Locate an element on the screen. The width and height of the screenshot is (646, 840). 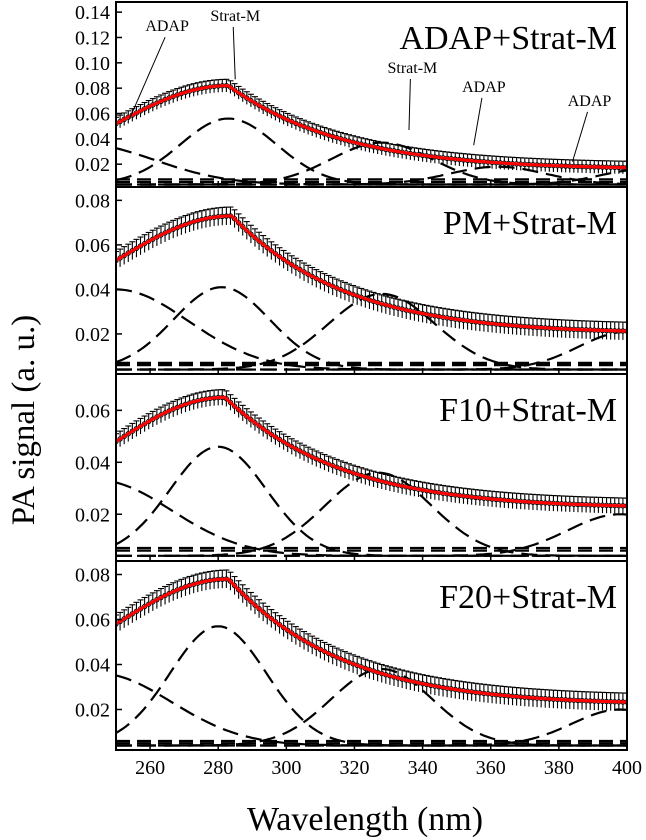
y-axis-label: PA signal (a. u.) is located at coordinates (24, 420).